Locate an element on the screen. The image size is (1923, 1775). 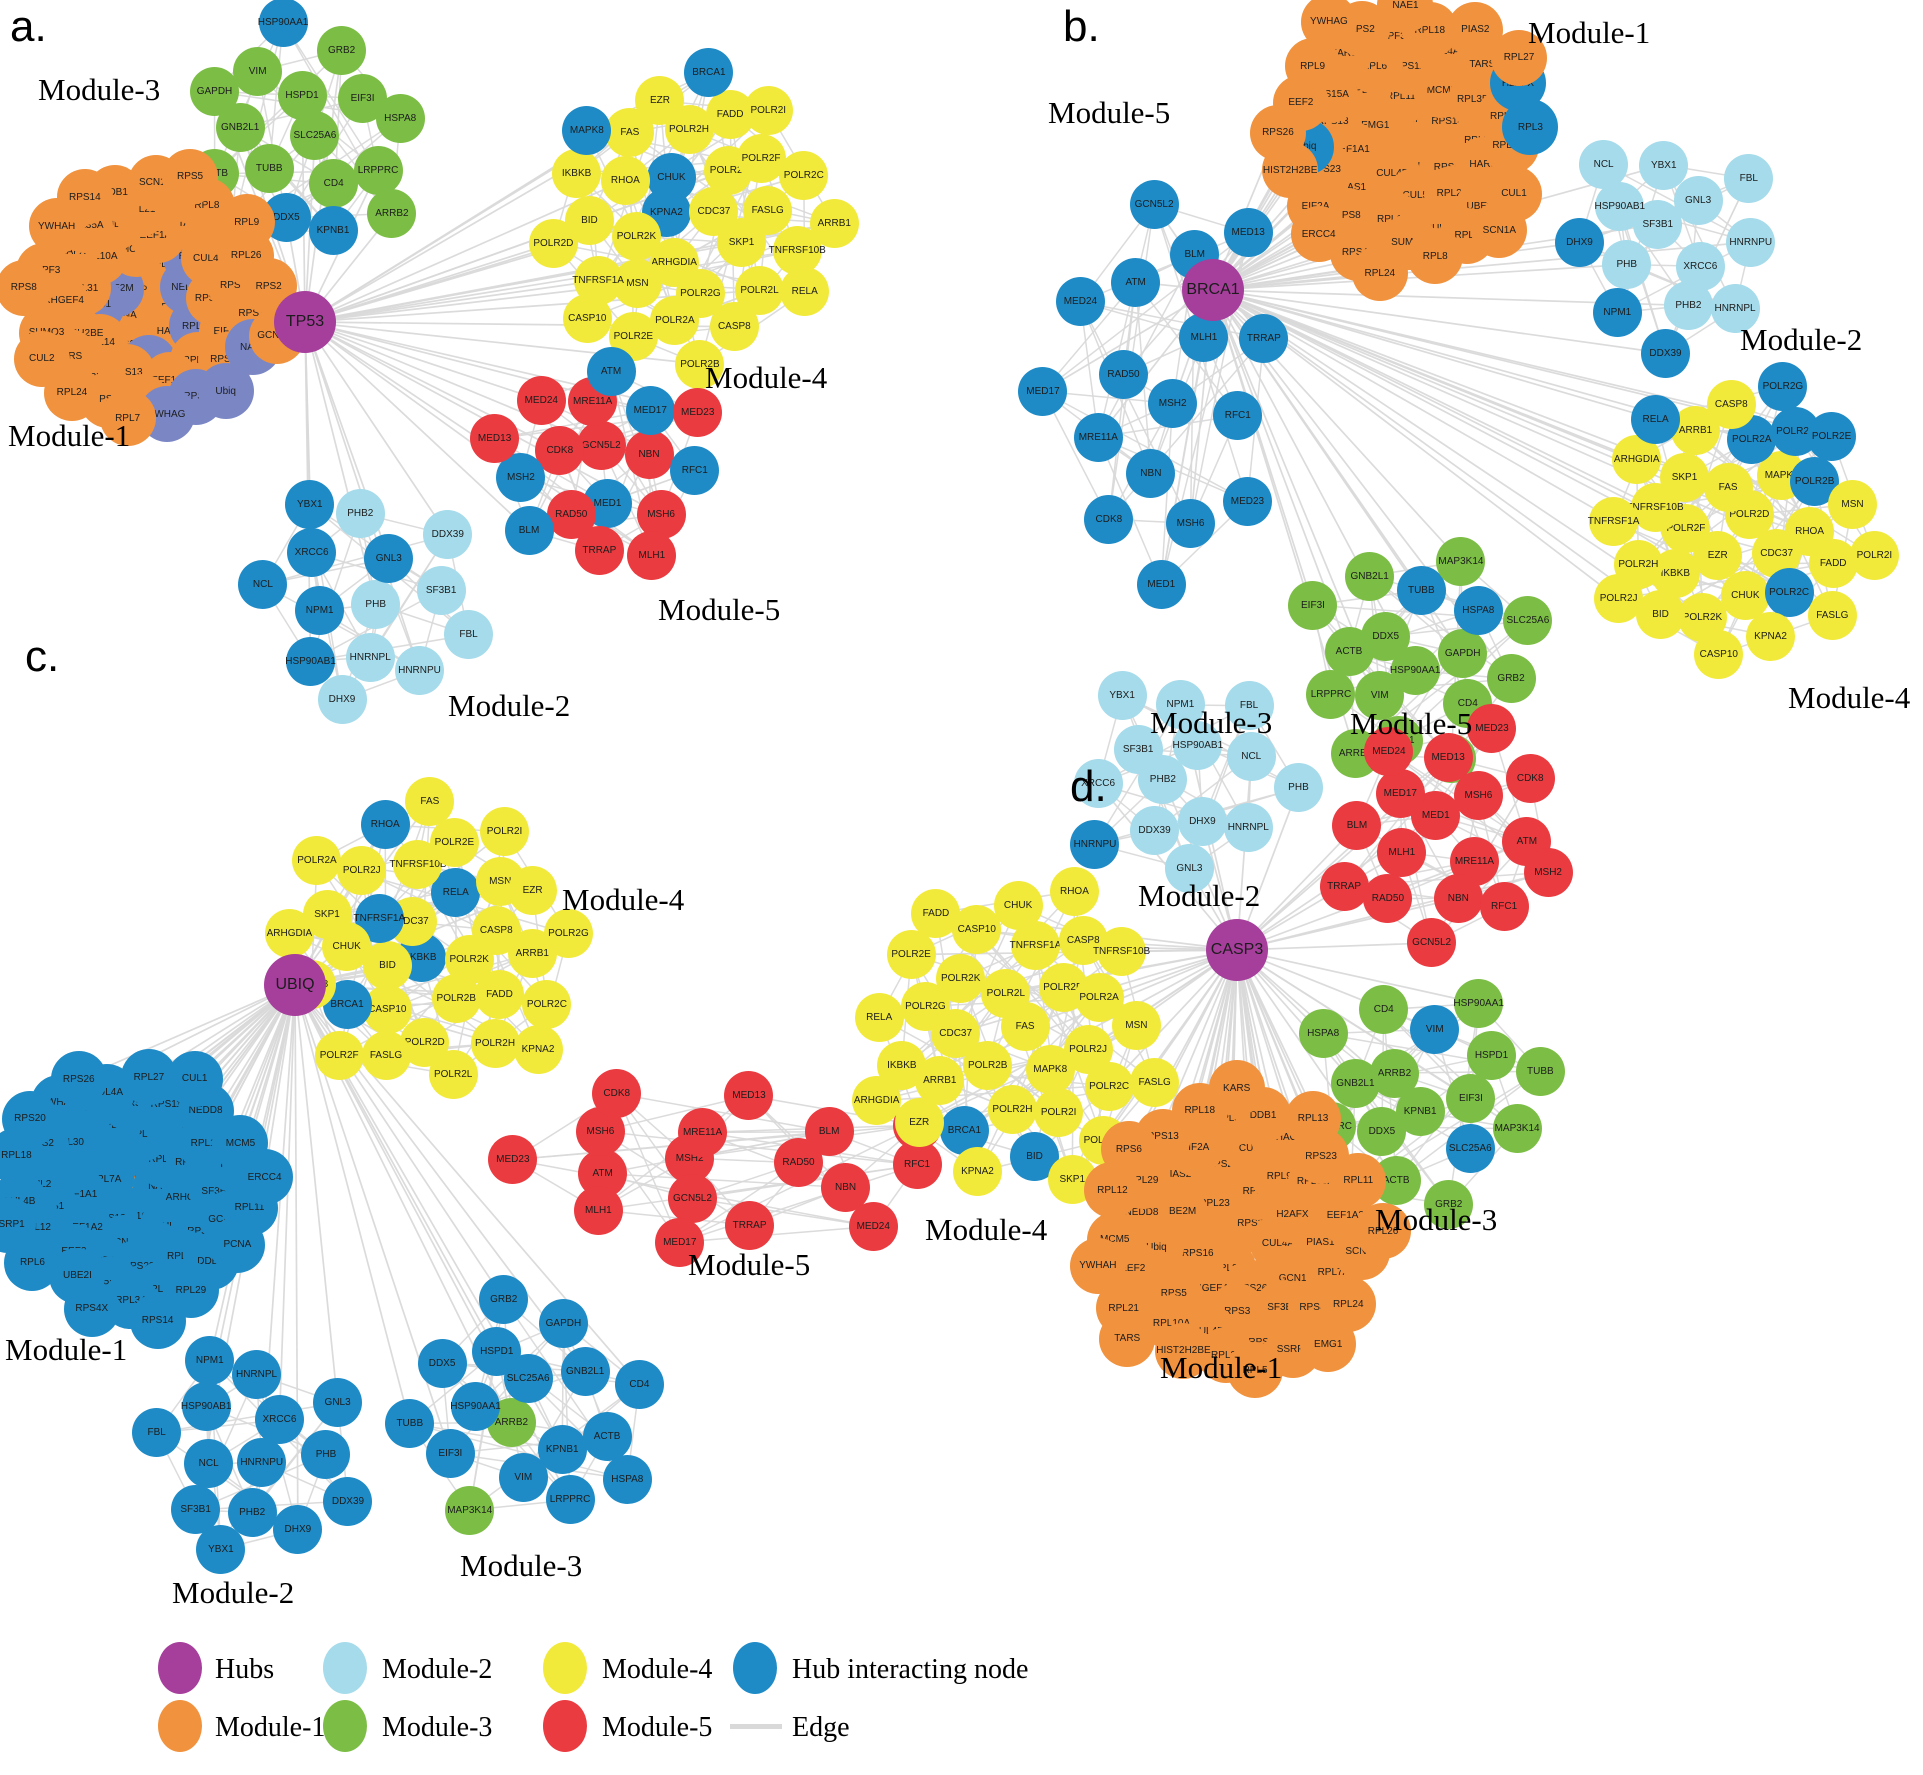
node-HSPD1: HSPD1 is located at coordinates (302, 95).